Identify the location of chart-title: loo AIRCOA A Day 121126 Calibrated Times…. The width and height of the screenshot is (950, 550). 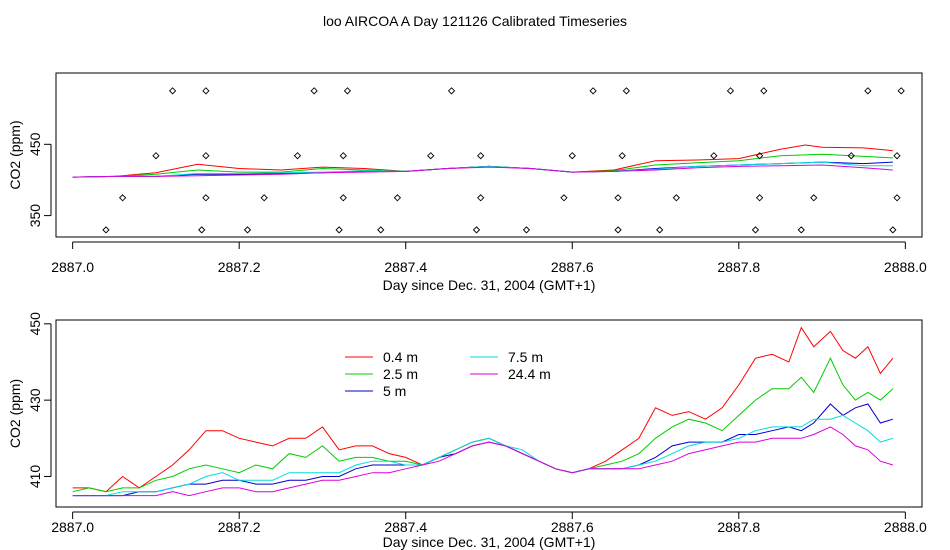
(475, 21).